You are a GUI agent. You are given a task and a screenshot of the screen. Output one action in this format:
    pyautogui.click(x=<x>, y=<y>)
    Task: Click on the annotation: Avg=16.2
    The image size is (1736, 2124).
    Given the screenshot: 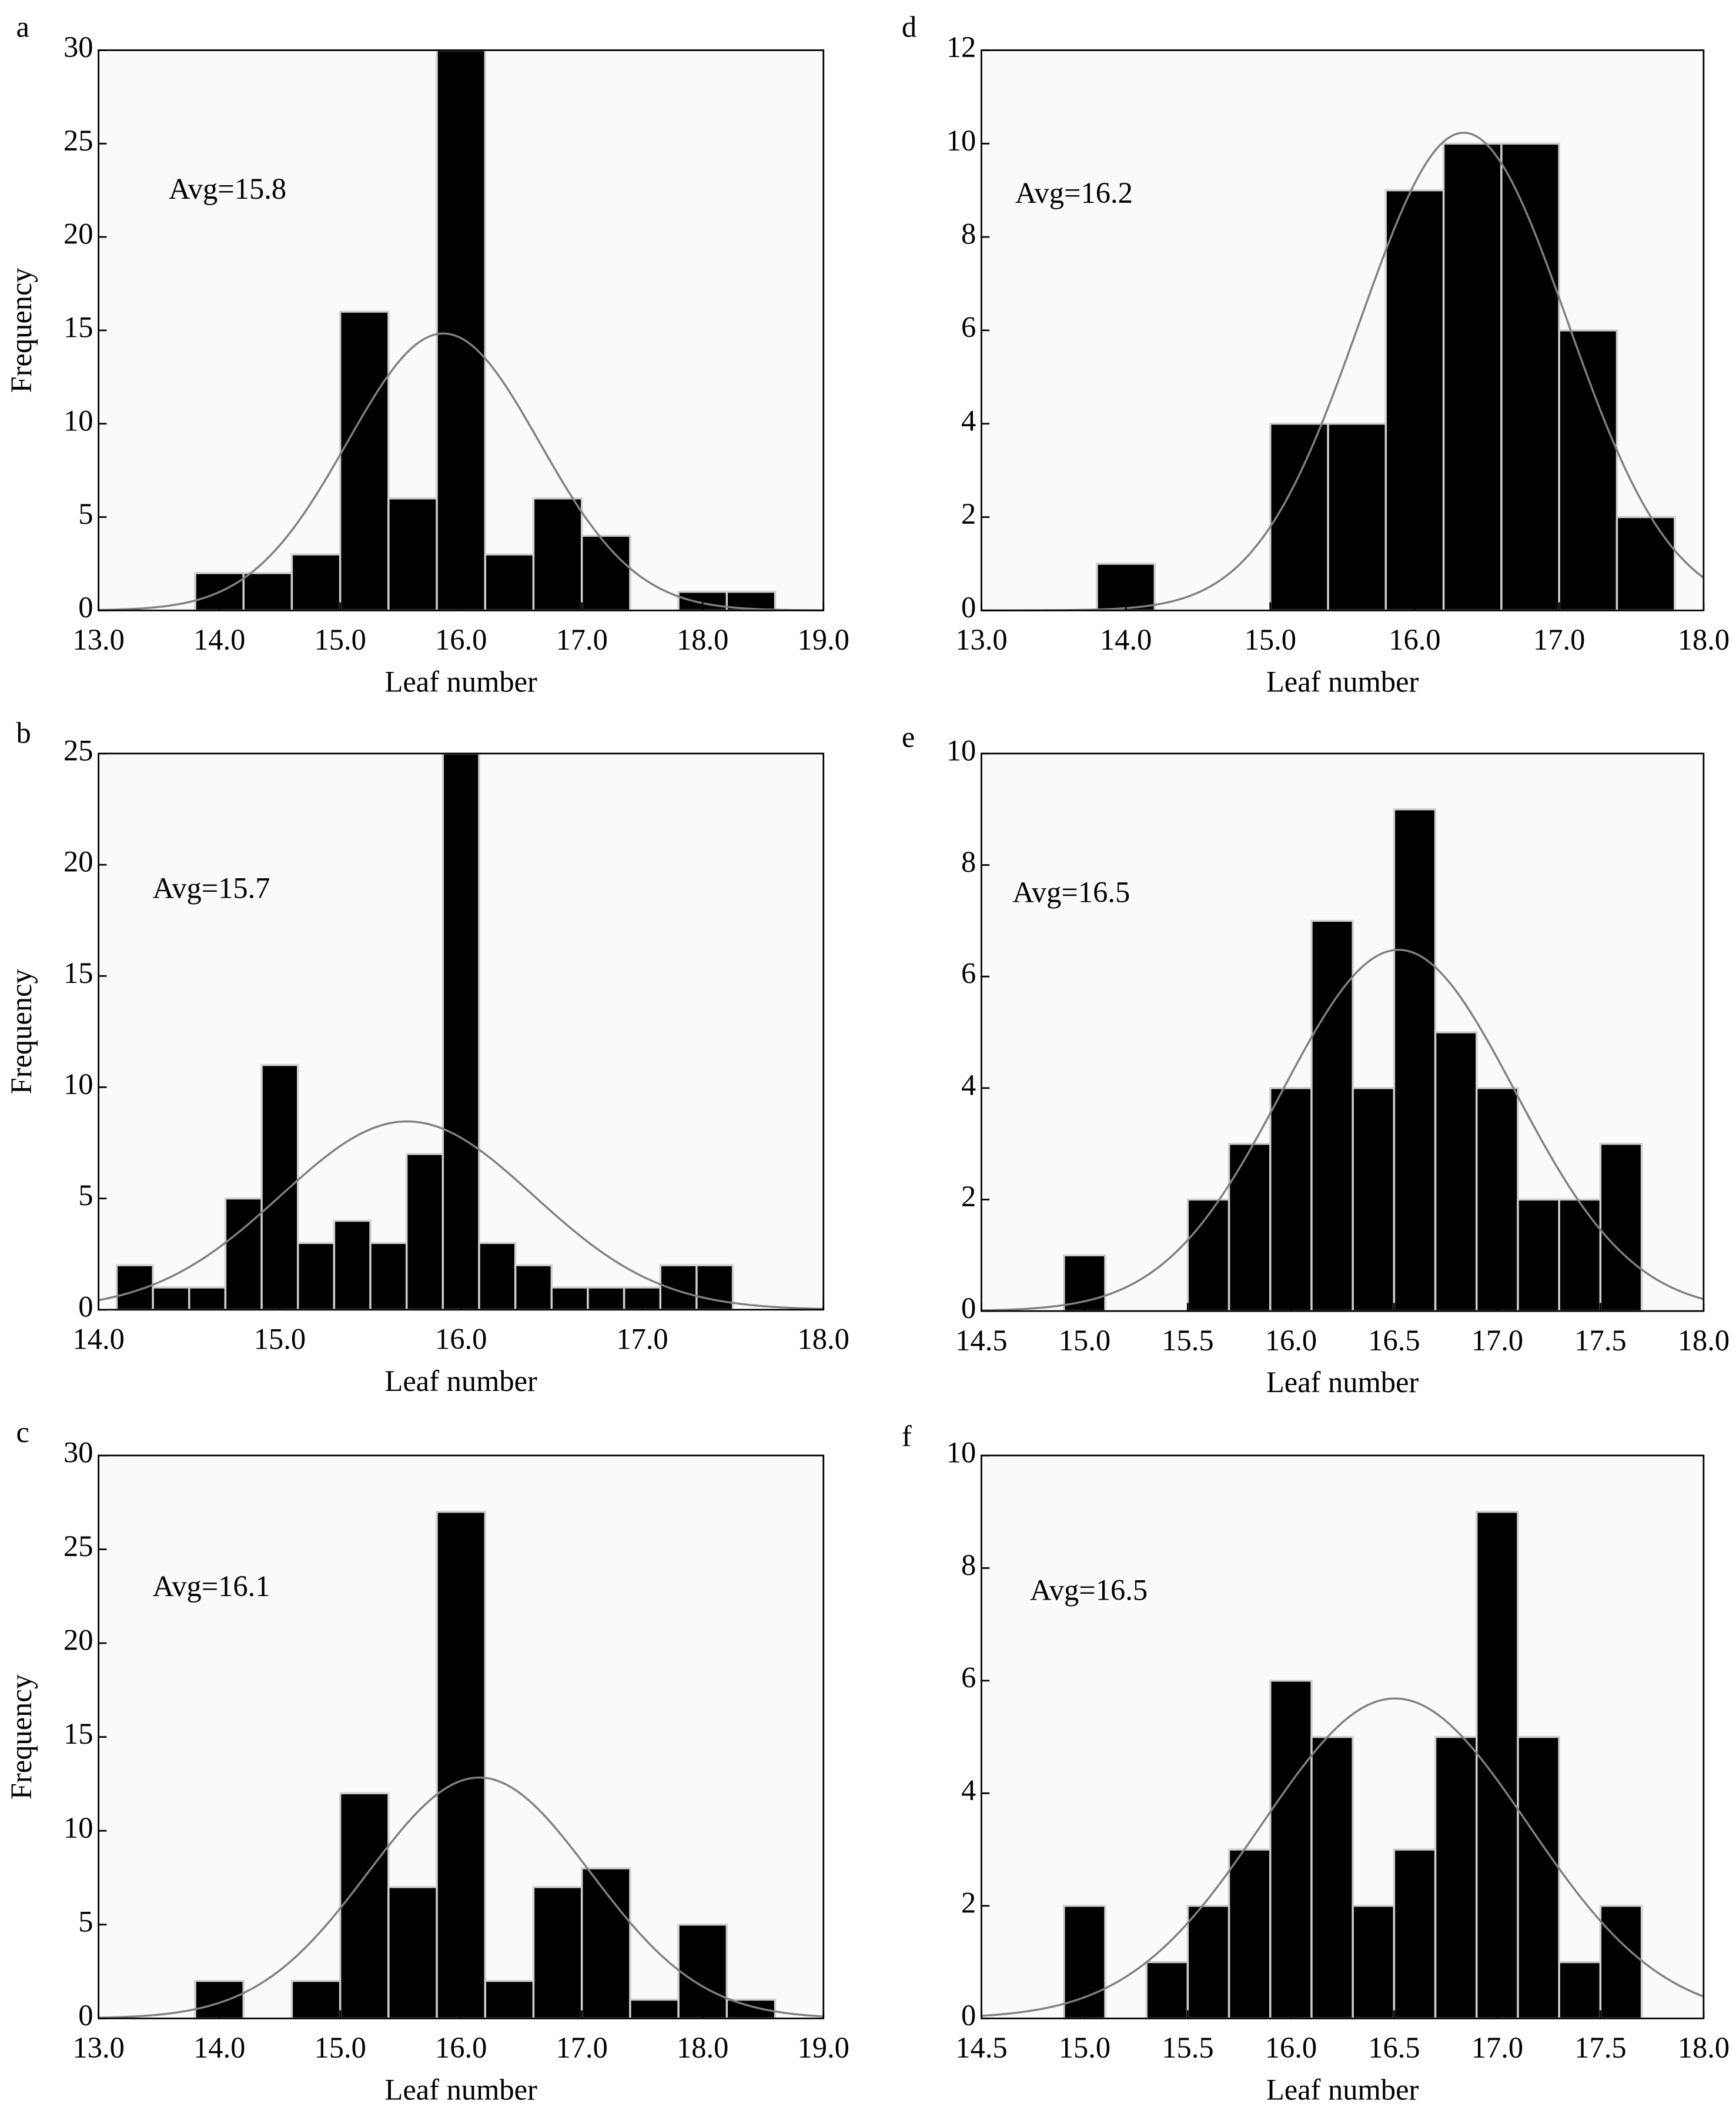 What is the action you would take?
    pyautogui.click(x=1074, y=192)
    